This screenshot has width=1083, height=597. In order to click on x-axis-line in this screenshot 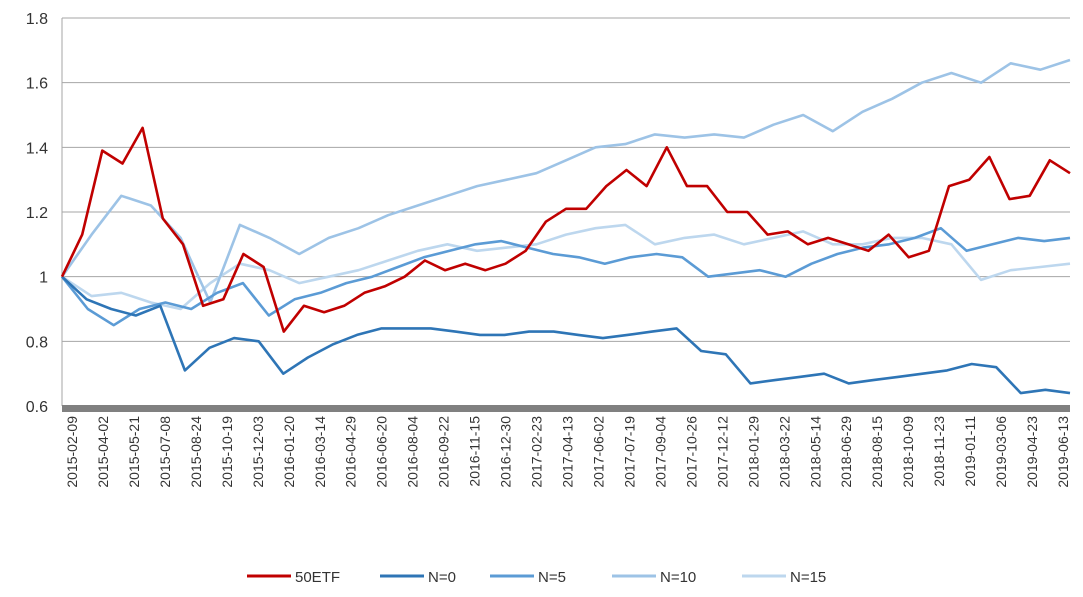, I will do `click(566, 408)`.